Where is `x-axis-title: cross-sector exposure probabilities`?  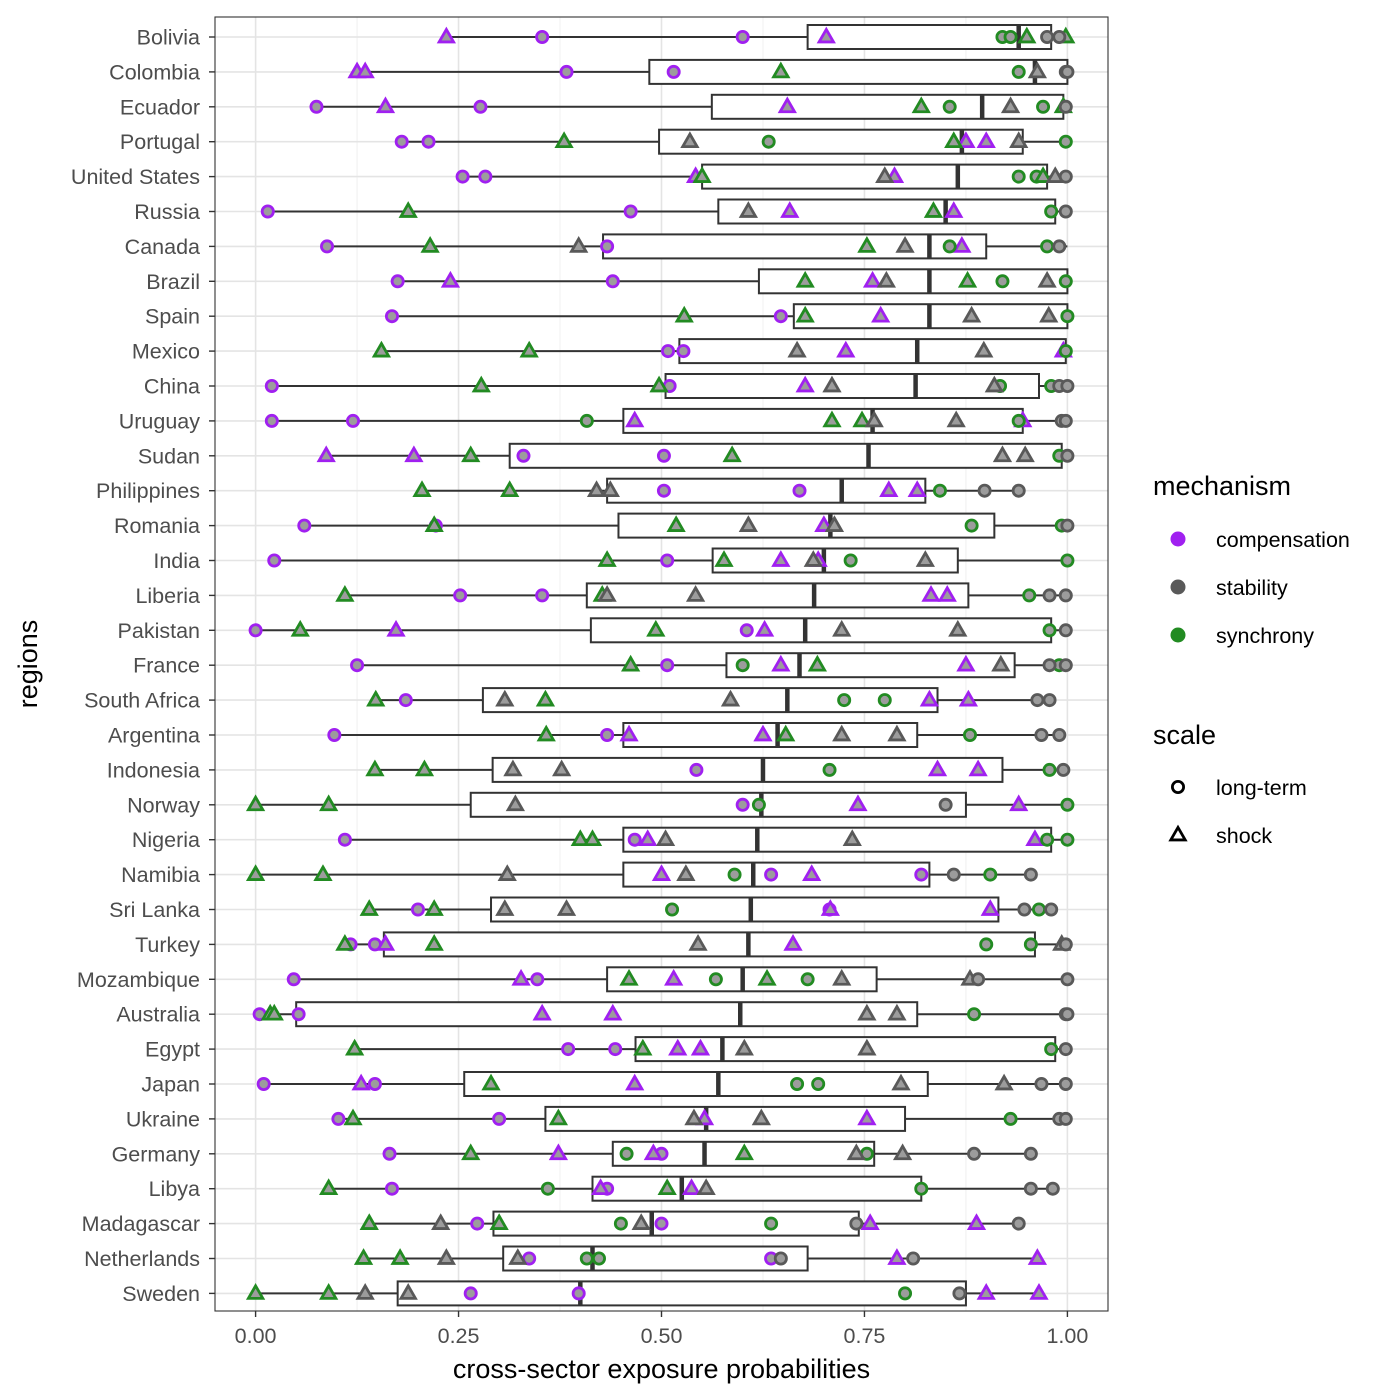
x-axis-title: cross-sector exposure probabilities is located at coordinates (661, 1369).